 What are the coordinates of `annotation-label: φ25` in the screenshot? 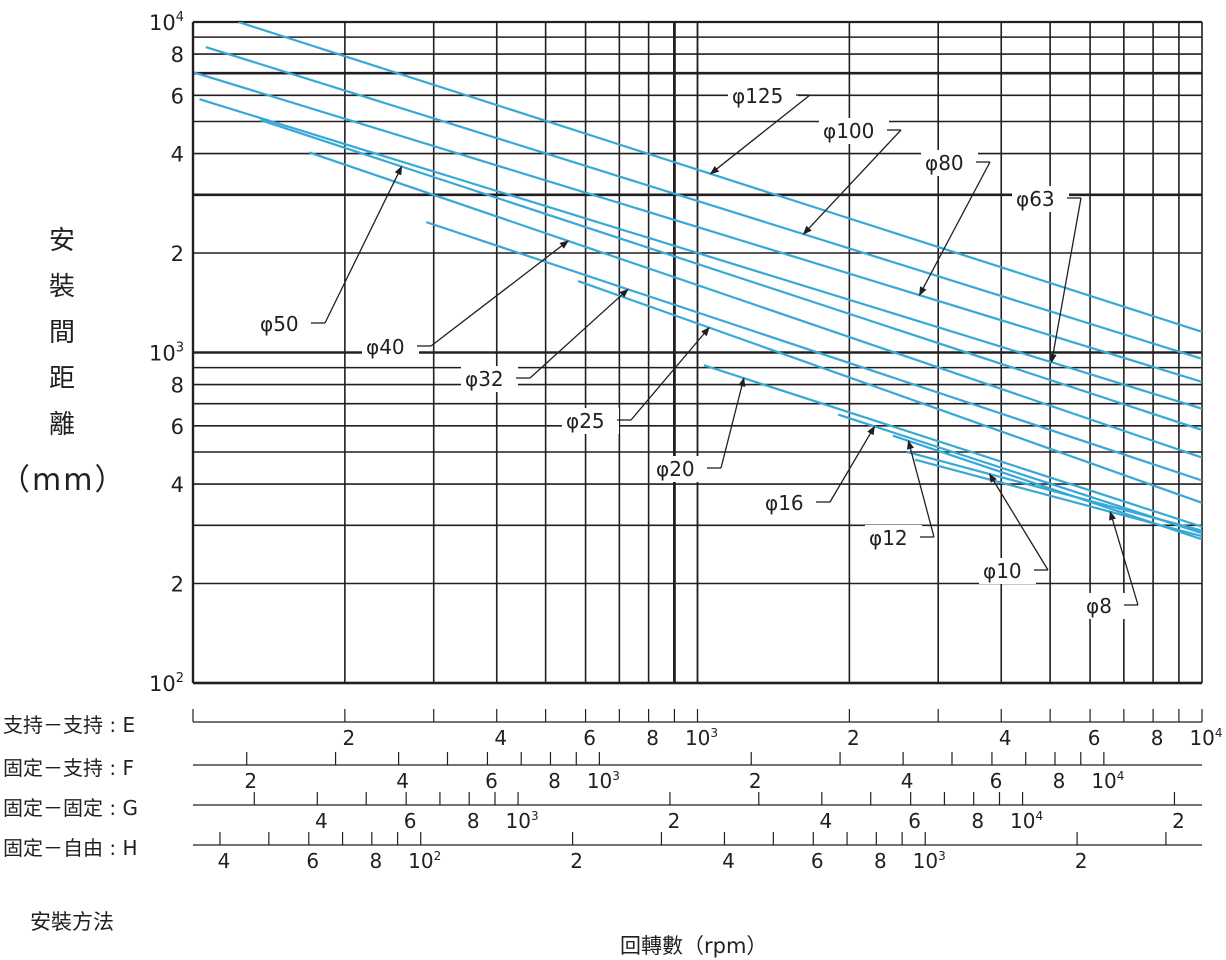 It's located at (585, 421).